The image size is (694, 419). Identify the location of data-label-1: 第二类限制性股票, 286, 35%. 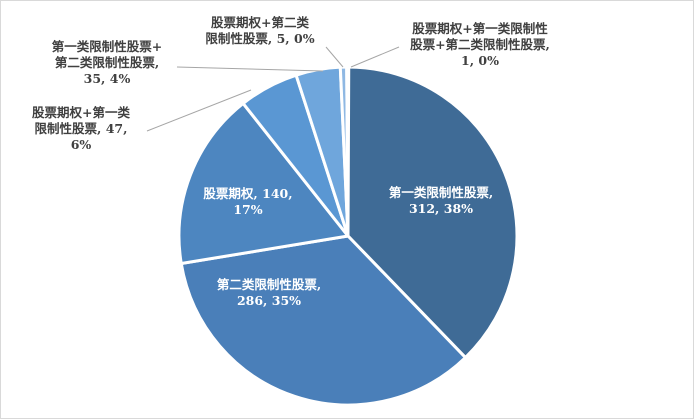
(269, 292).